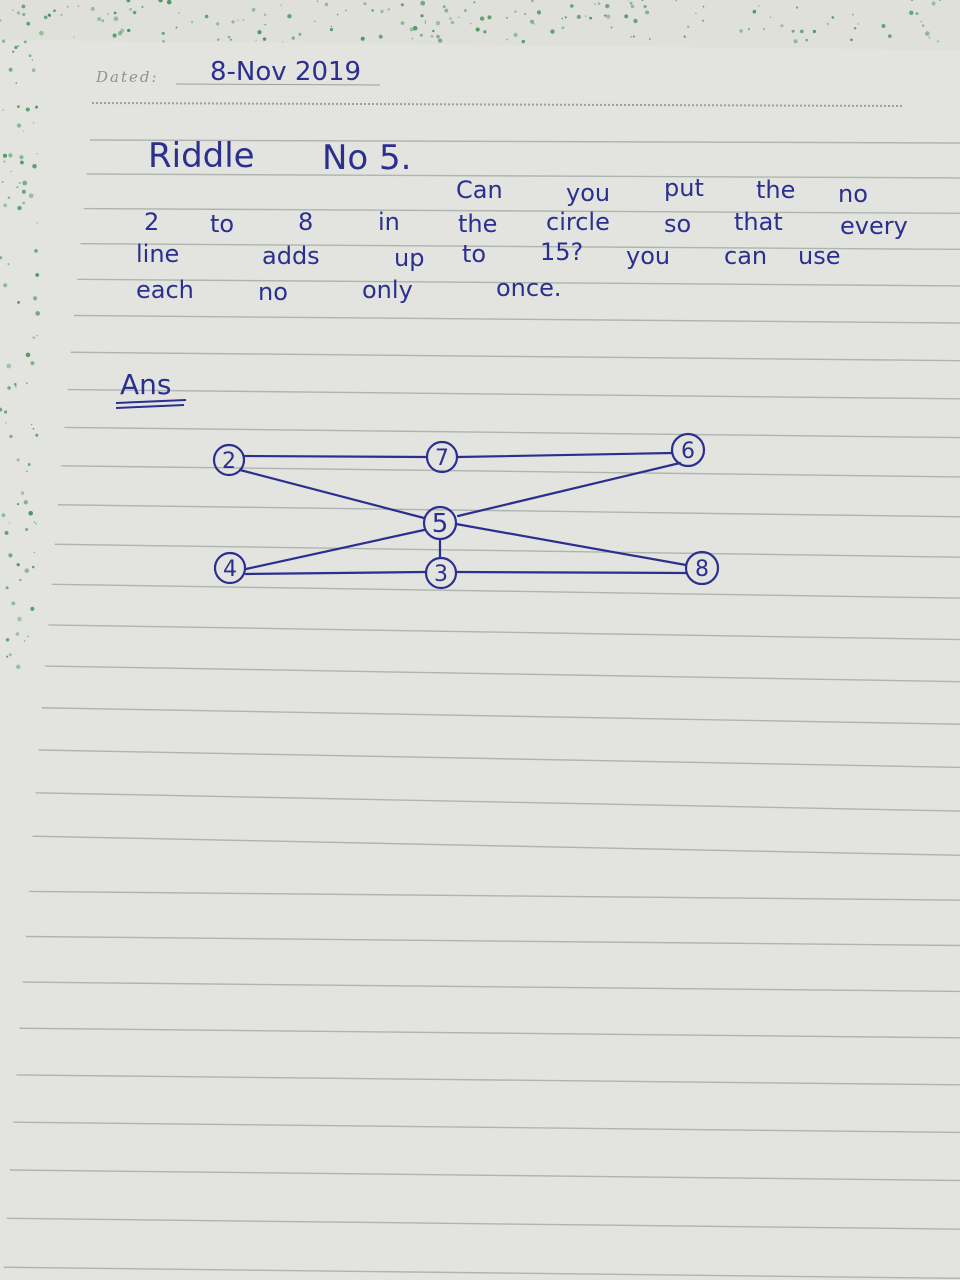 This screenshot has height=1280, width=960. What do you see at coordinates (561, 252) in the screenshot?
I see `riddle-word: 15?` at bounding box center [561, 252].